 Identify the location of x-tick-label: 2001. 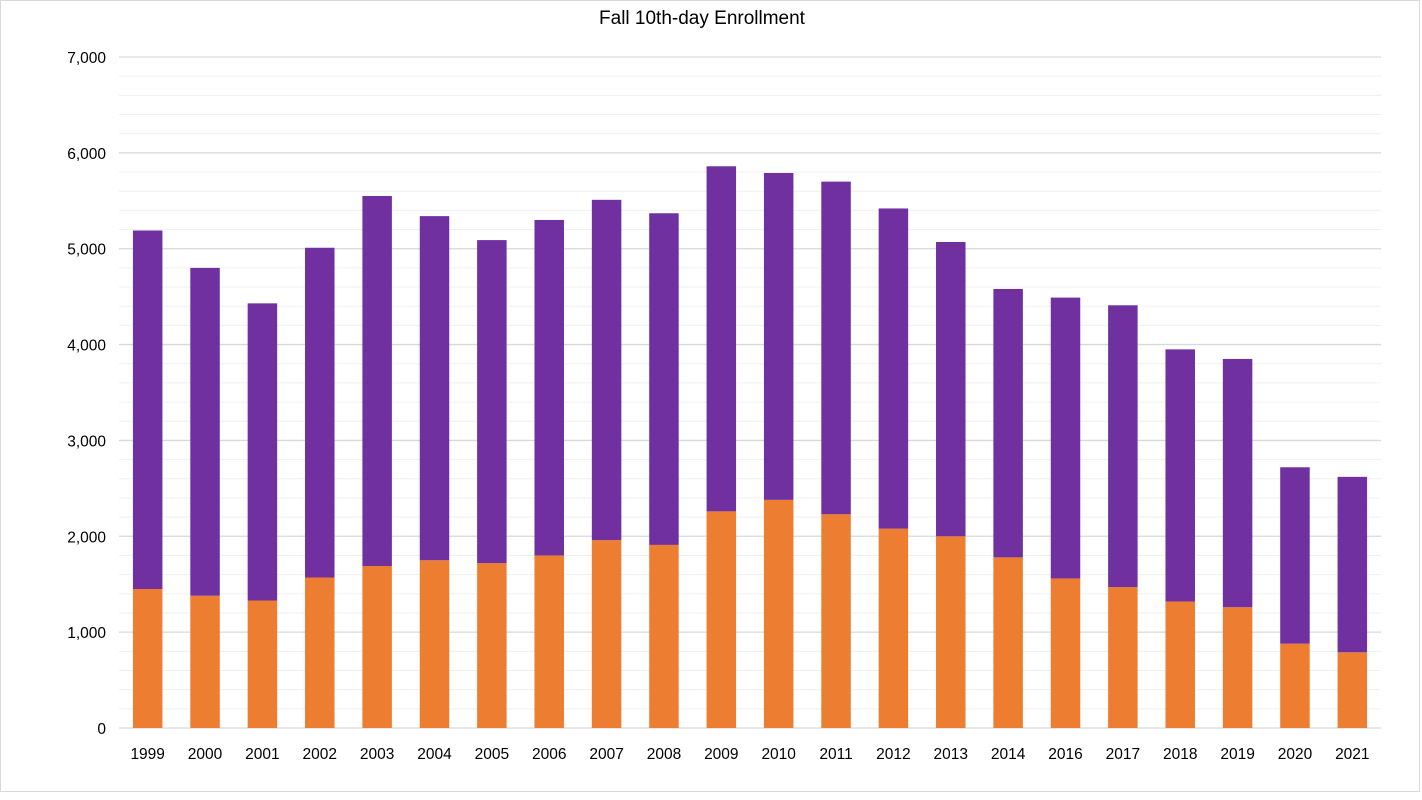
(262, 754).